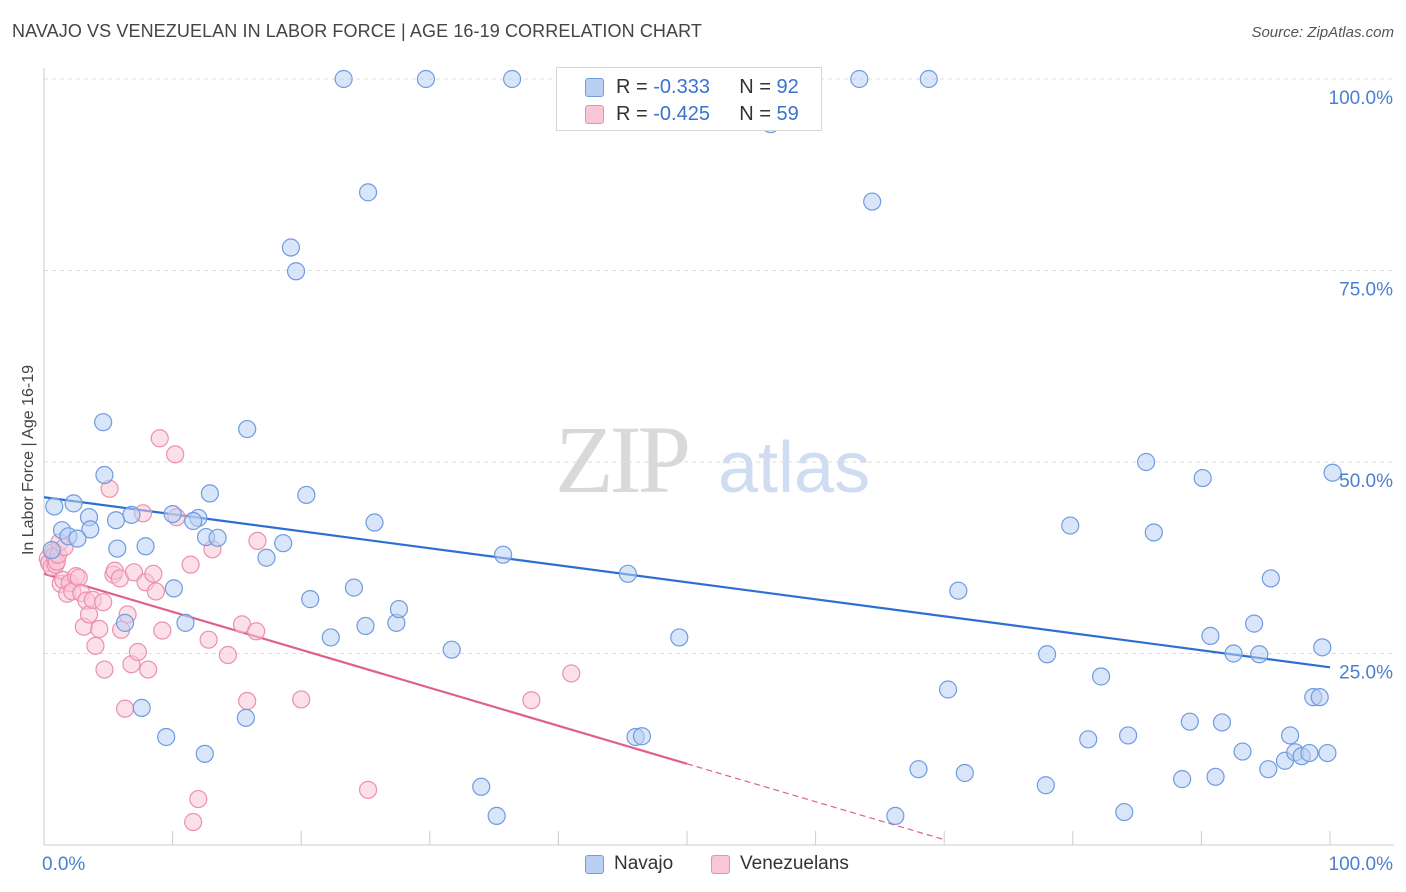  Describe the element at coordinates (712, 459) in the screenshot. I see `watermark: ZIP atlas` at that location.